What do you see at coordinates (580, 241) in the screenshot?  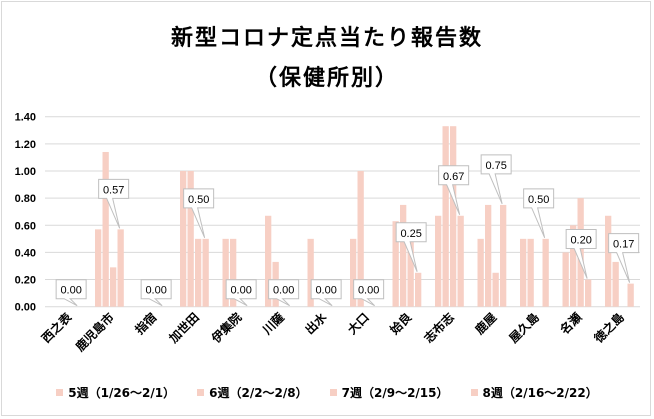 I see `data-label: 0.20` at bounding box center [580, 241].